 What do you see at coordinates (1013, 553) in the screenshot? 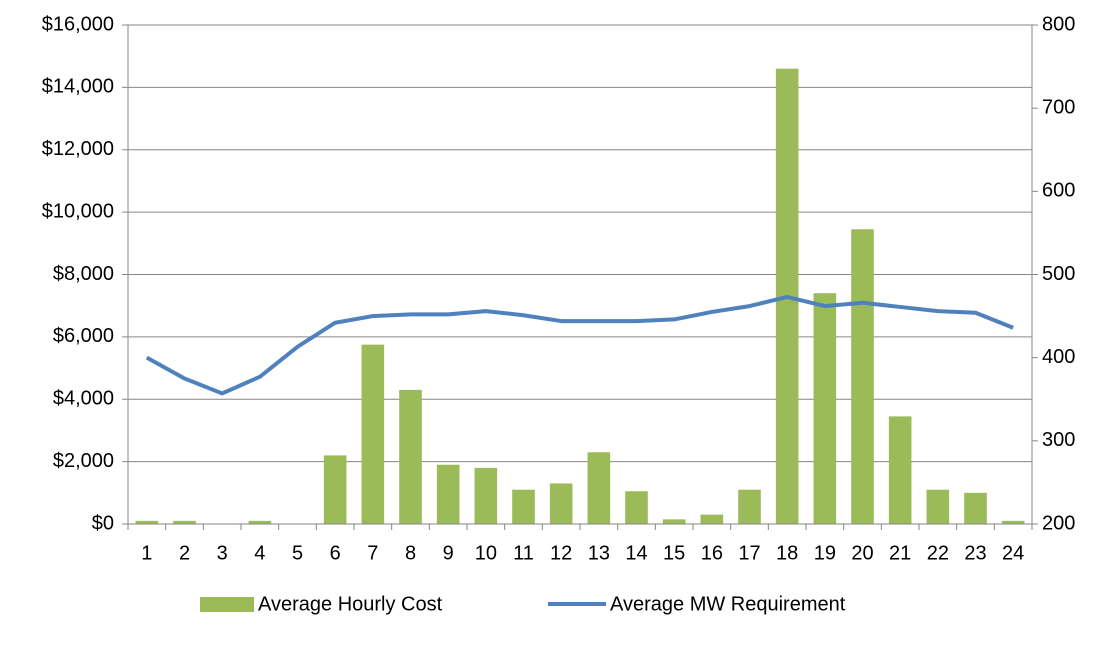
I see `x-tick-label: 24` at bounding box center [1013, 553].